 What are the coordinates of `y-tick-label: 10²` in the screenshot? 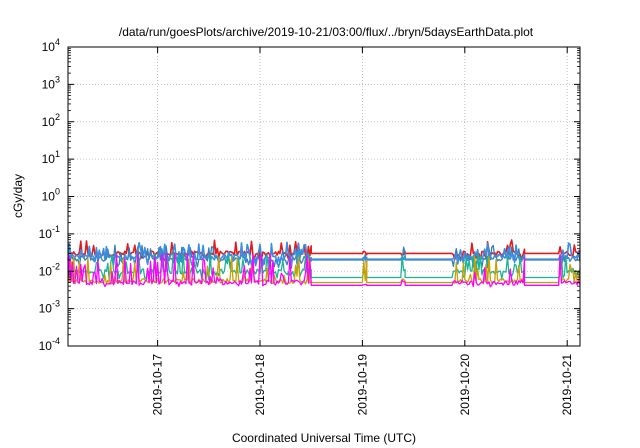 It's located at (51, 120).